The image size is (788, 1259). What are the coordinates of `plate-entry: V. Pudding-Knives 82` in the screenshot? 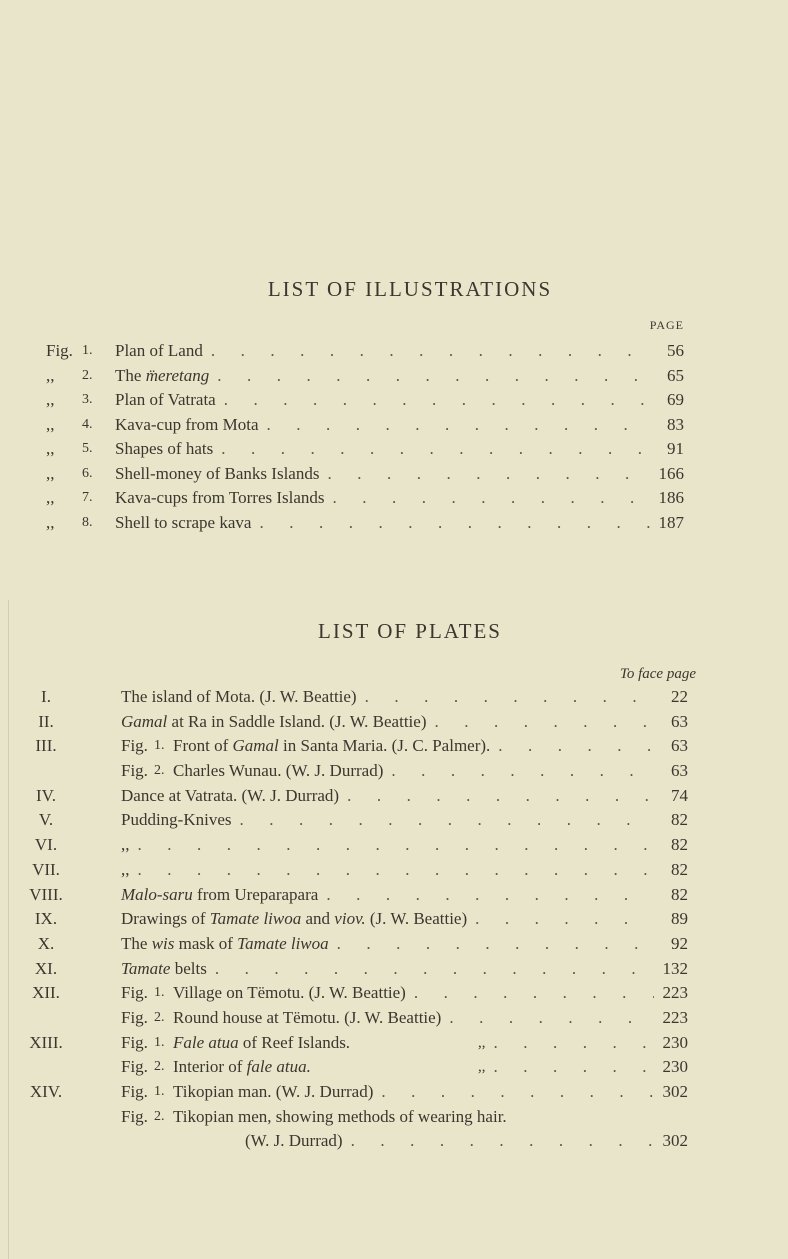 It's located at (394, 820).